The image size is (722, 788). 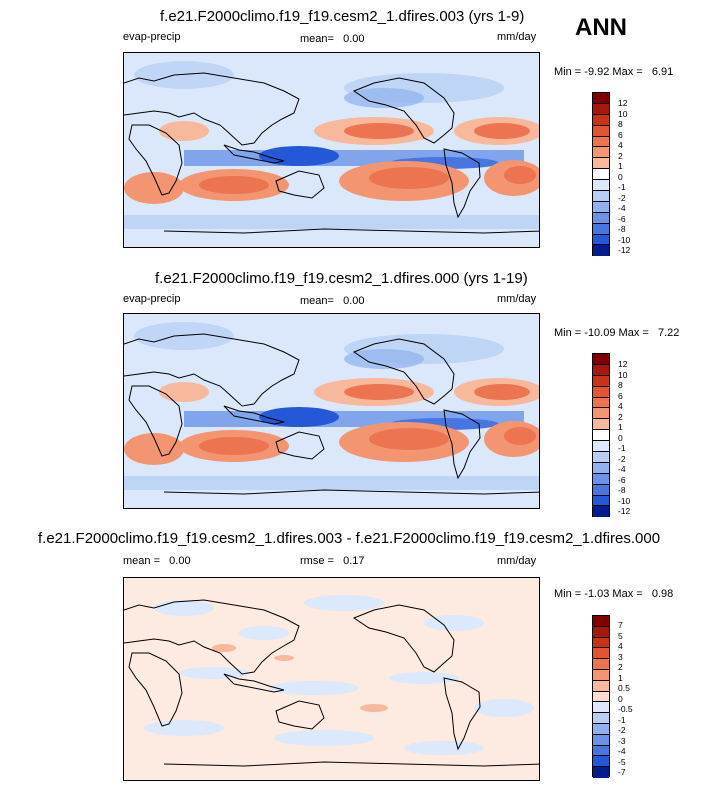 What do you see at coordinates (622, 751) in the screenshot?
I see `panel-3-colorbar-tick: -4` at bounding box center [622, 751].